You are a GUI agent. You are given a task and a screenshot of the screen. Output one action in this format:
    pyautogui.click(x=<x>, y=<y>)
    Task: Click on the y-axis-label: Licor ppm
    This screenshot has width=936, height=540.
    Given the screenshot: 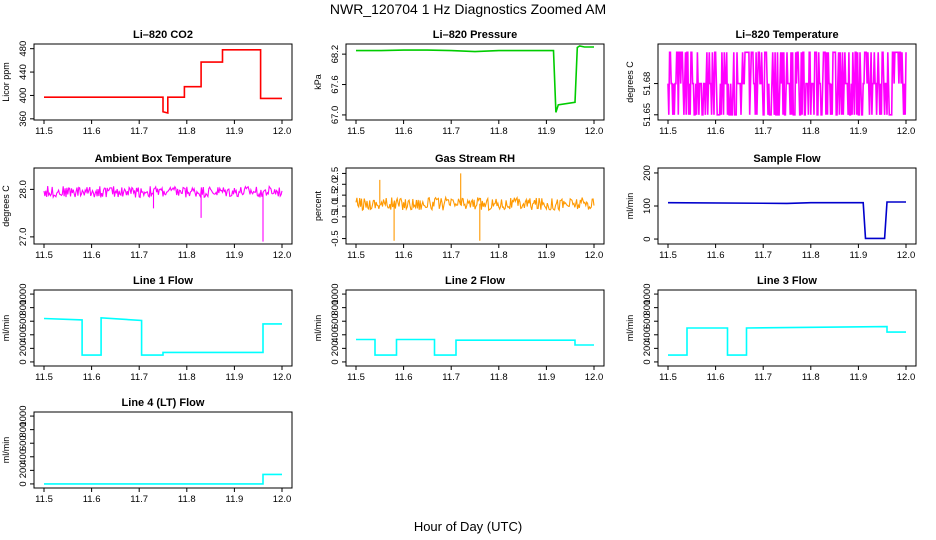 What is the action you would take?
    pyautogui.click(x=6, y=82)
    